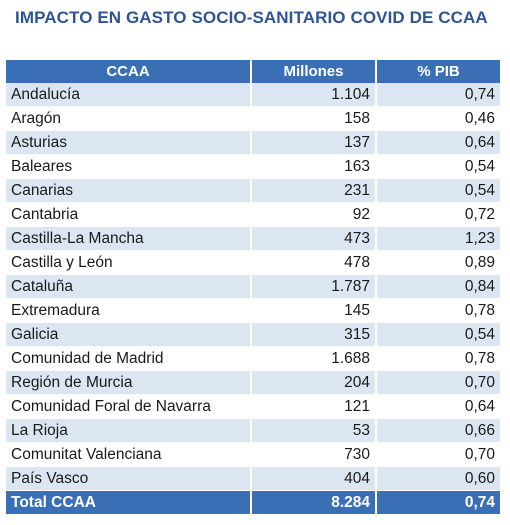 The image size is (510, 525). I want to click on table-header: CCAA Millones % PIB, so click(253, 71).